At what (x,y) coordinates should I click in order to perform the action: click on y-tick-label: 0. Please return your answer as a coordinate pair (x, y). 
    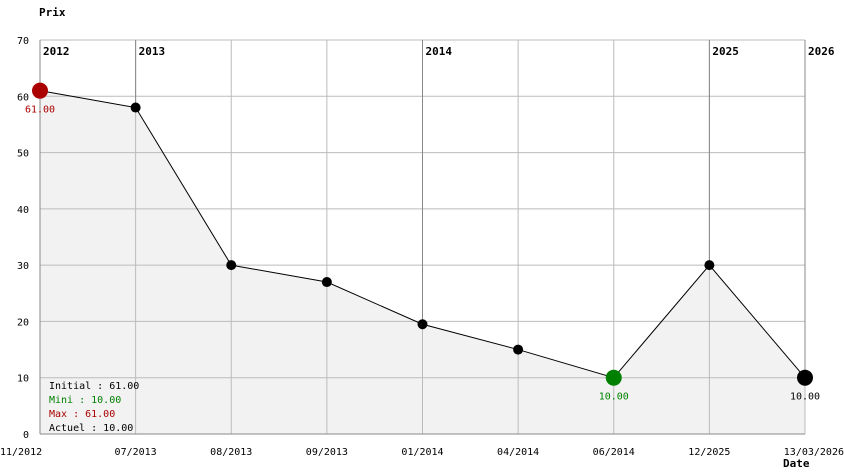
    Looking at the image, I should click on (26, 435).